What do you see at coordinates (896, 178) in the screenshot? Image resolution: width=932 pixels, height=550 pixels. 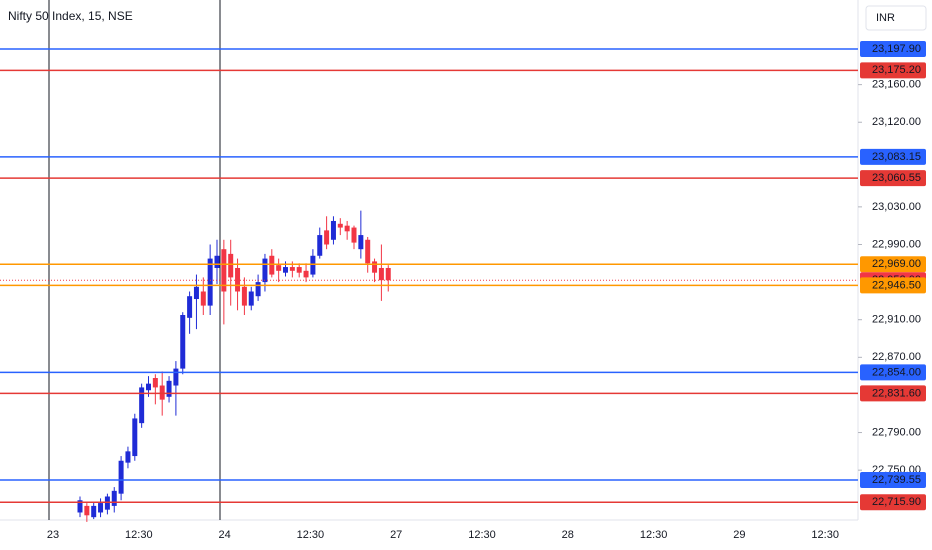 I see `level-label: 23,060.55` at bounding box center [896, 178].